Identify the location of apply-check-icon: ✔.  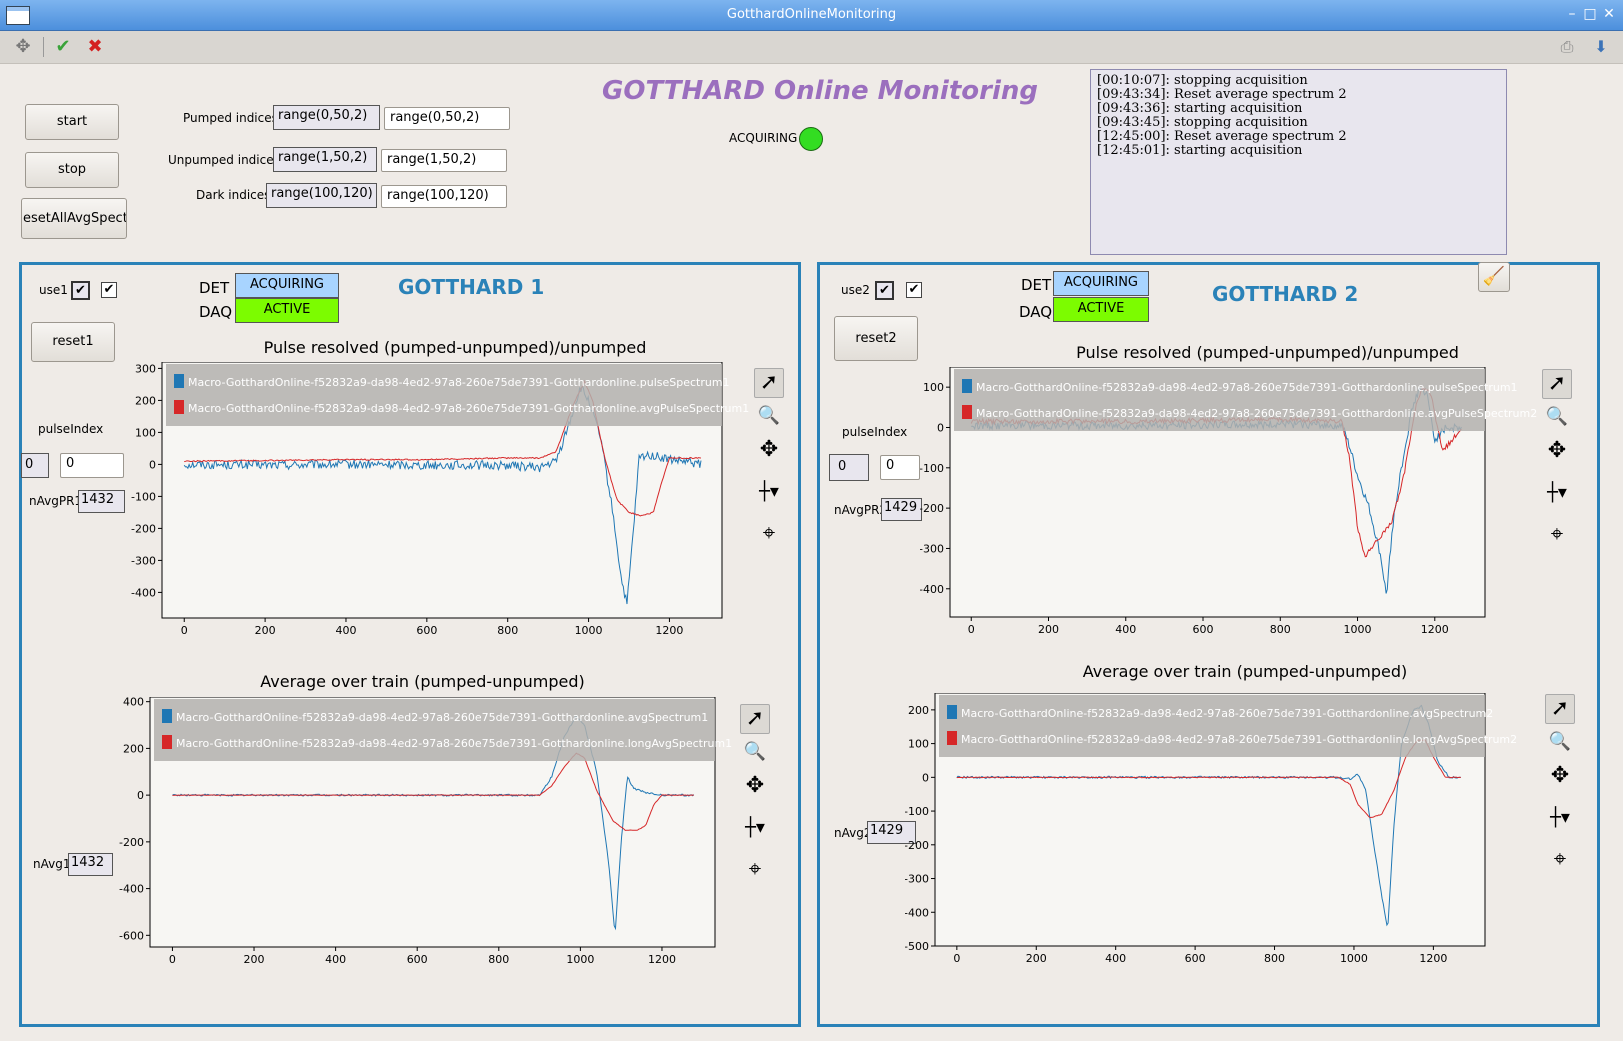
(63, 46).